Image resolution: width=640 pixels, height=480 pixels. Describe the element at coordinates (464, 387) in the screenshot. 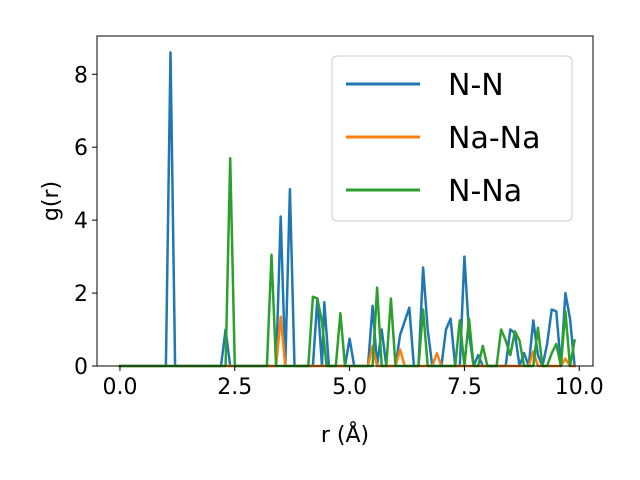

I see `x-tick-label: 7.5` at that location.